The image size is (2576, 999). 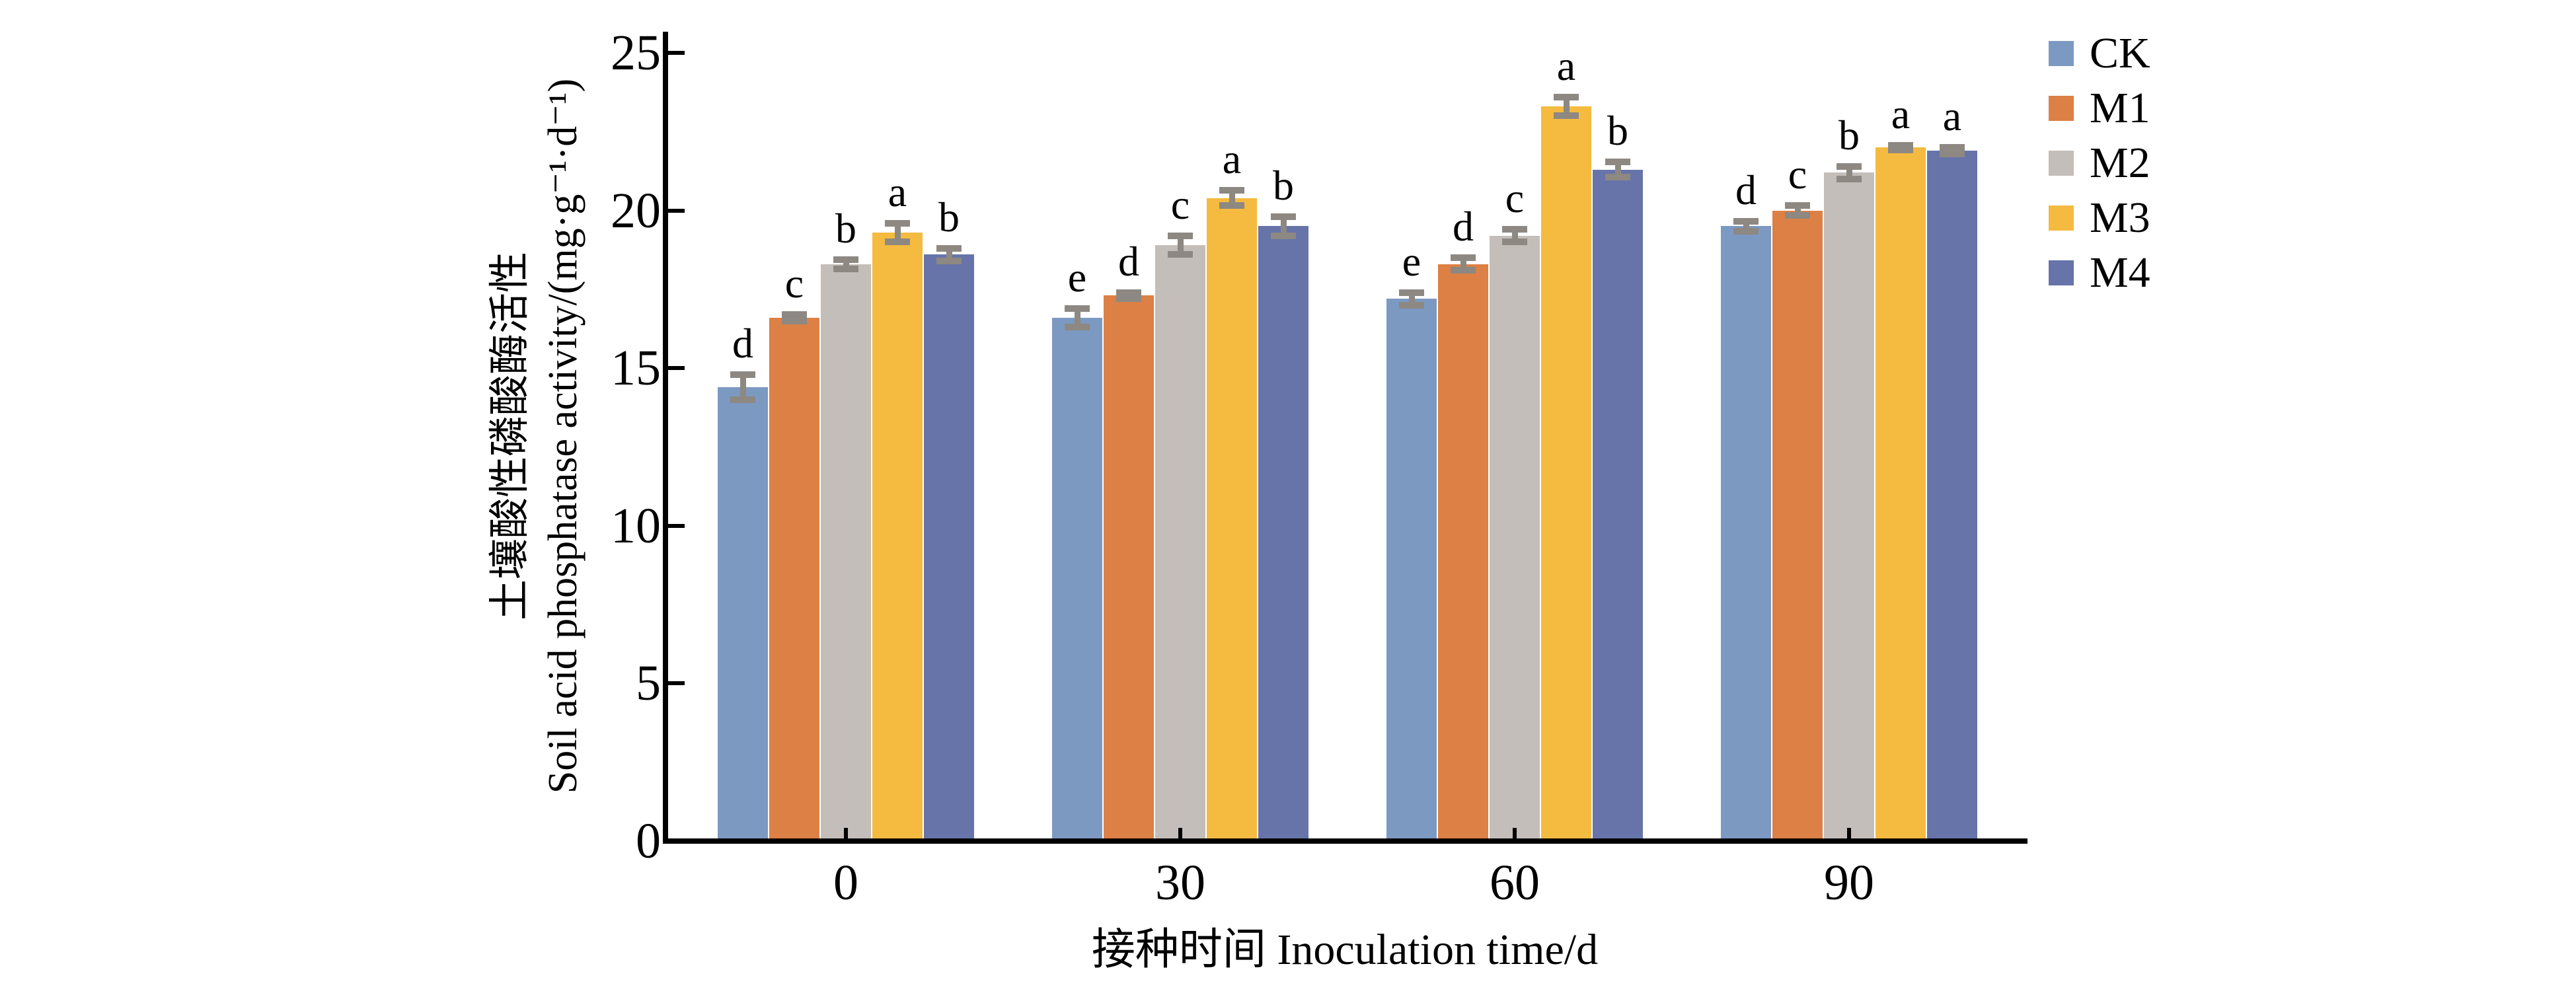 What do you see at coordinates (2062, 54) in the screenshot?
I see `legend-swatch-CK` at bounding box center [2062, 54].